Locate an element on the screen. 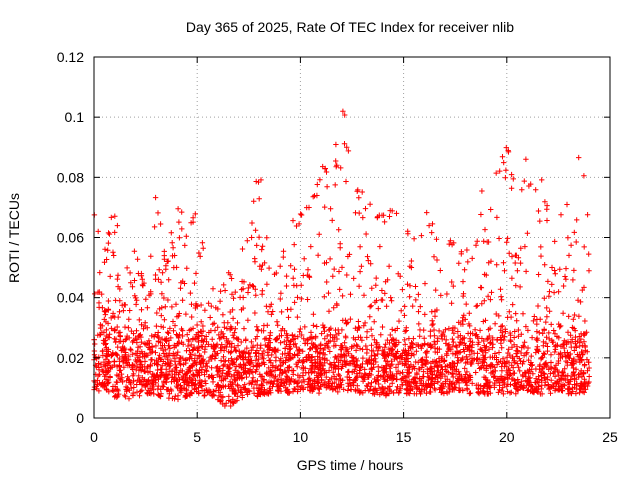  x-axis-label: GPS time / hours is located at coordinates (350, 465).